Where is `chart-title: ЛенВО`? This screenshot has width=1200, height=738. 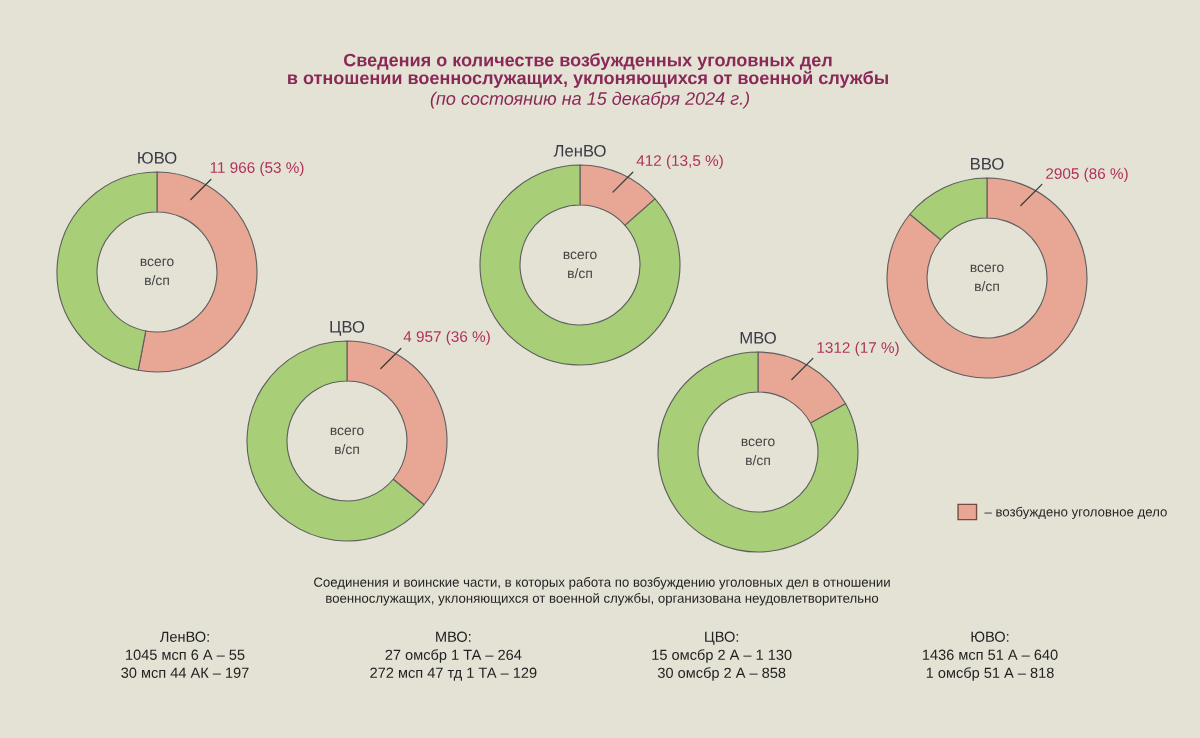
chart-title: ЛенВО is located at coordinates (579, 150).